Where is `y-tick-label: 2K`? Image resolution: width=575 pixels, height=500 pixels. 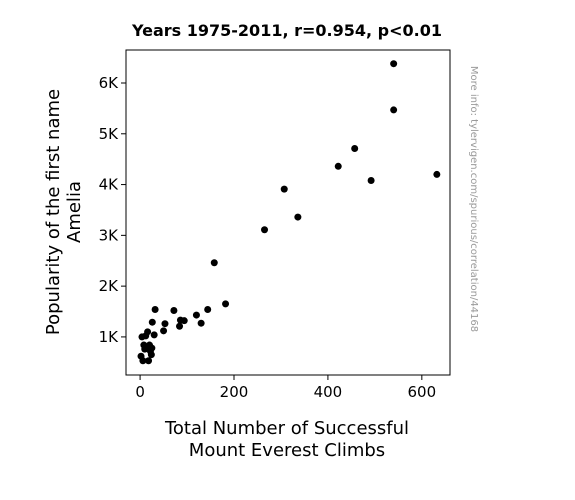
y-tick-label: 2K is located at coordinates (109, 286).